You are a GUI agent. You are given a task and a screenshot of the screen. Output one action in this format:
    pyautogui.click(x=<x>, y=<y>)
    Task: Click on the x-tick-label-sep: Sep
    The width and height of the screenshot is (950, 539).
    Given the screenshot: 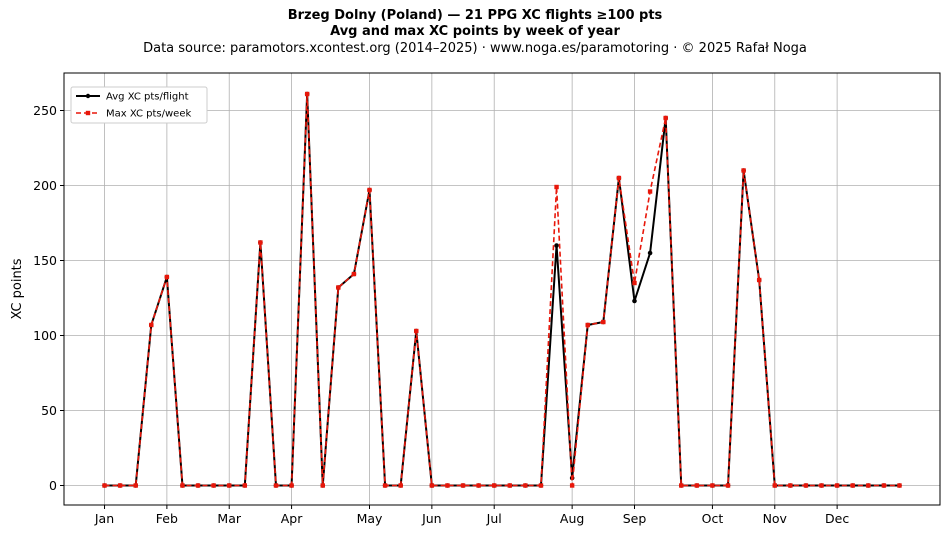 What is the action you would take?
    pyautogui.click(x=635, y=518)
    